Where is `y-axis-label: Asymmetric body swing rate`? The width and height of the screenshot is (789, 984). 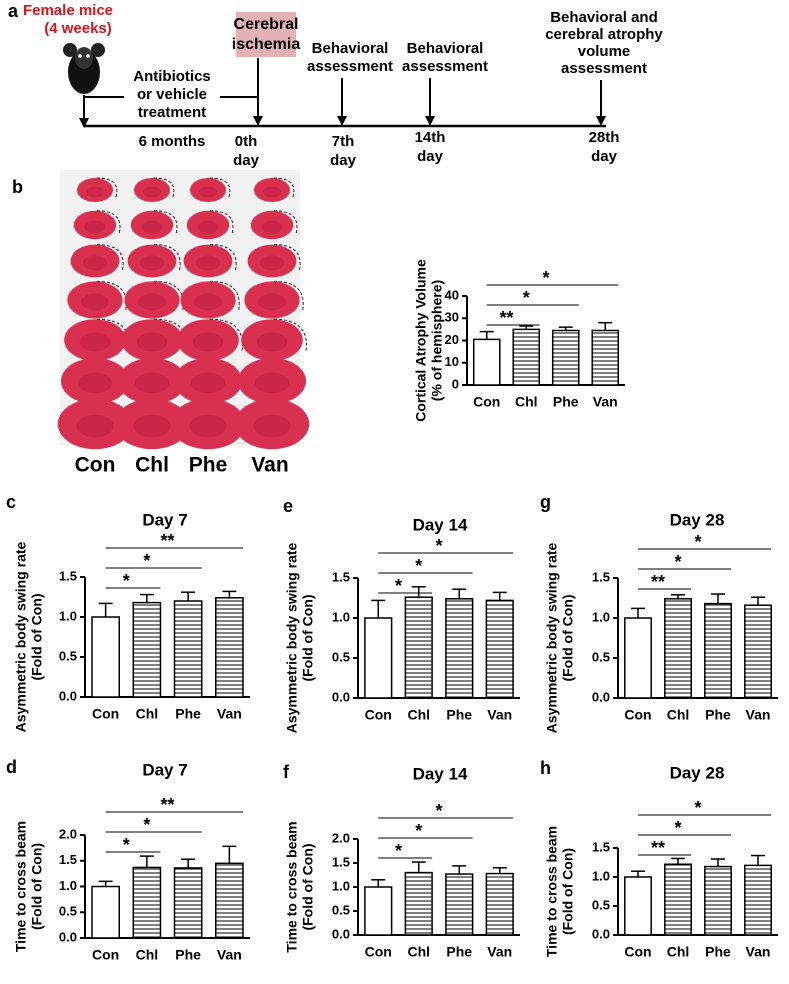
y-axis-label: Asymmetric body swing rate is located at coordinates (292, 637).